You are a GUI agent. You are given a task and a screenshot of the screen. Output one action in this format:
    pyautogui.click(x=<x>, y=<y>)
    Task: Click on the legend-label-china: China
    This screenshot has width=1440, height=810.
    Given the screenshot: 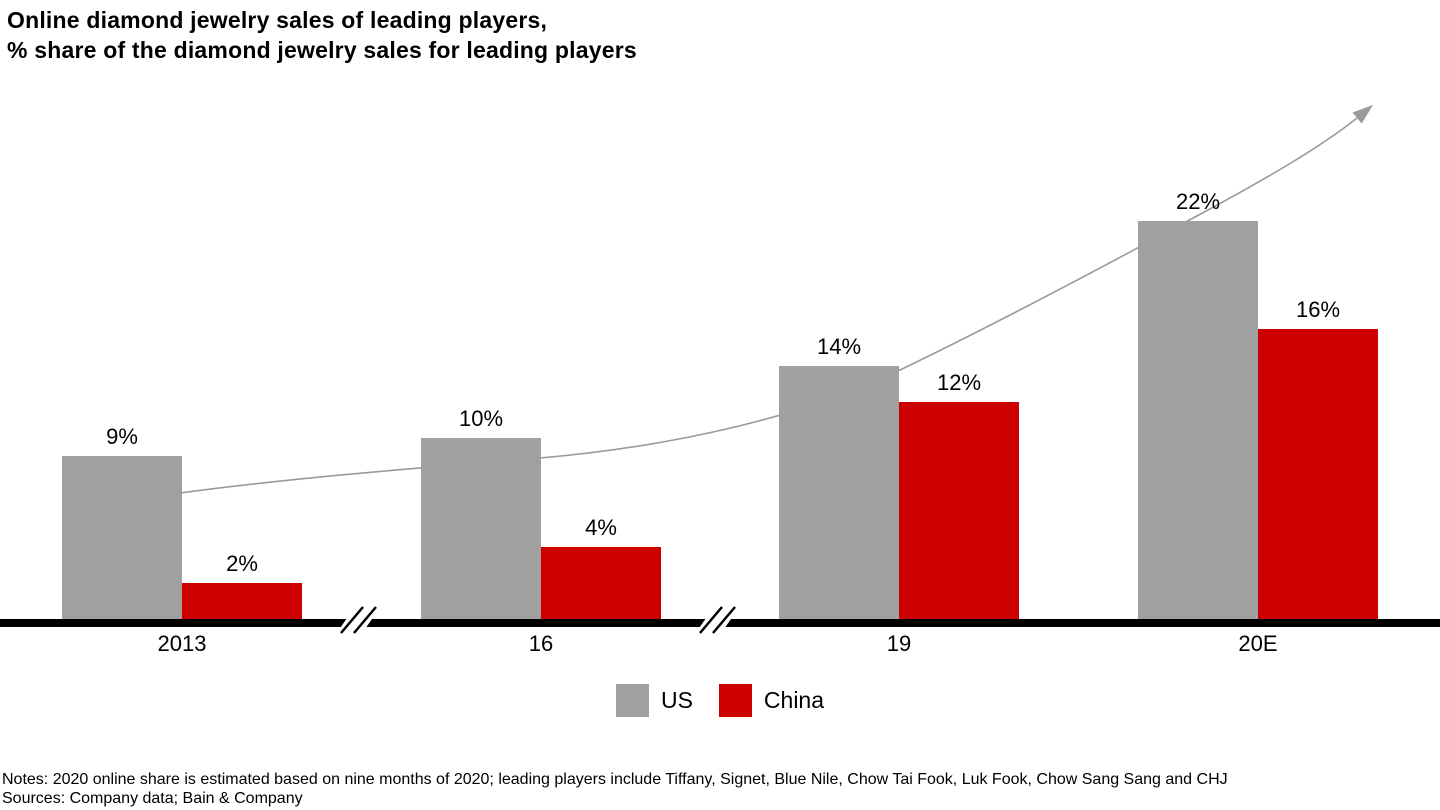 What is the action you would take?
    pyautogui.click(x=794, y=700)
    